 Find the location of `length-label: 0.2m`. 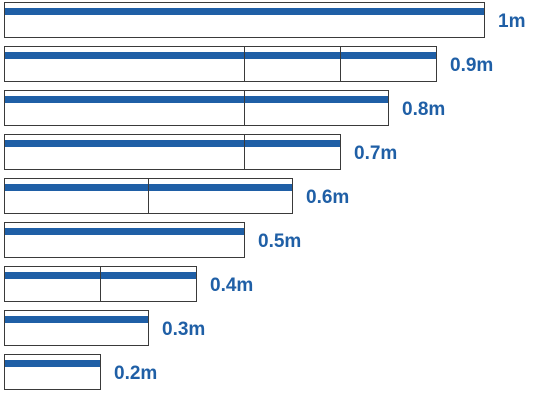

length-label: 0.2m is located at coordinates (136, 373).